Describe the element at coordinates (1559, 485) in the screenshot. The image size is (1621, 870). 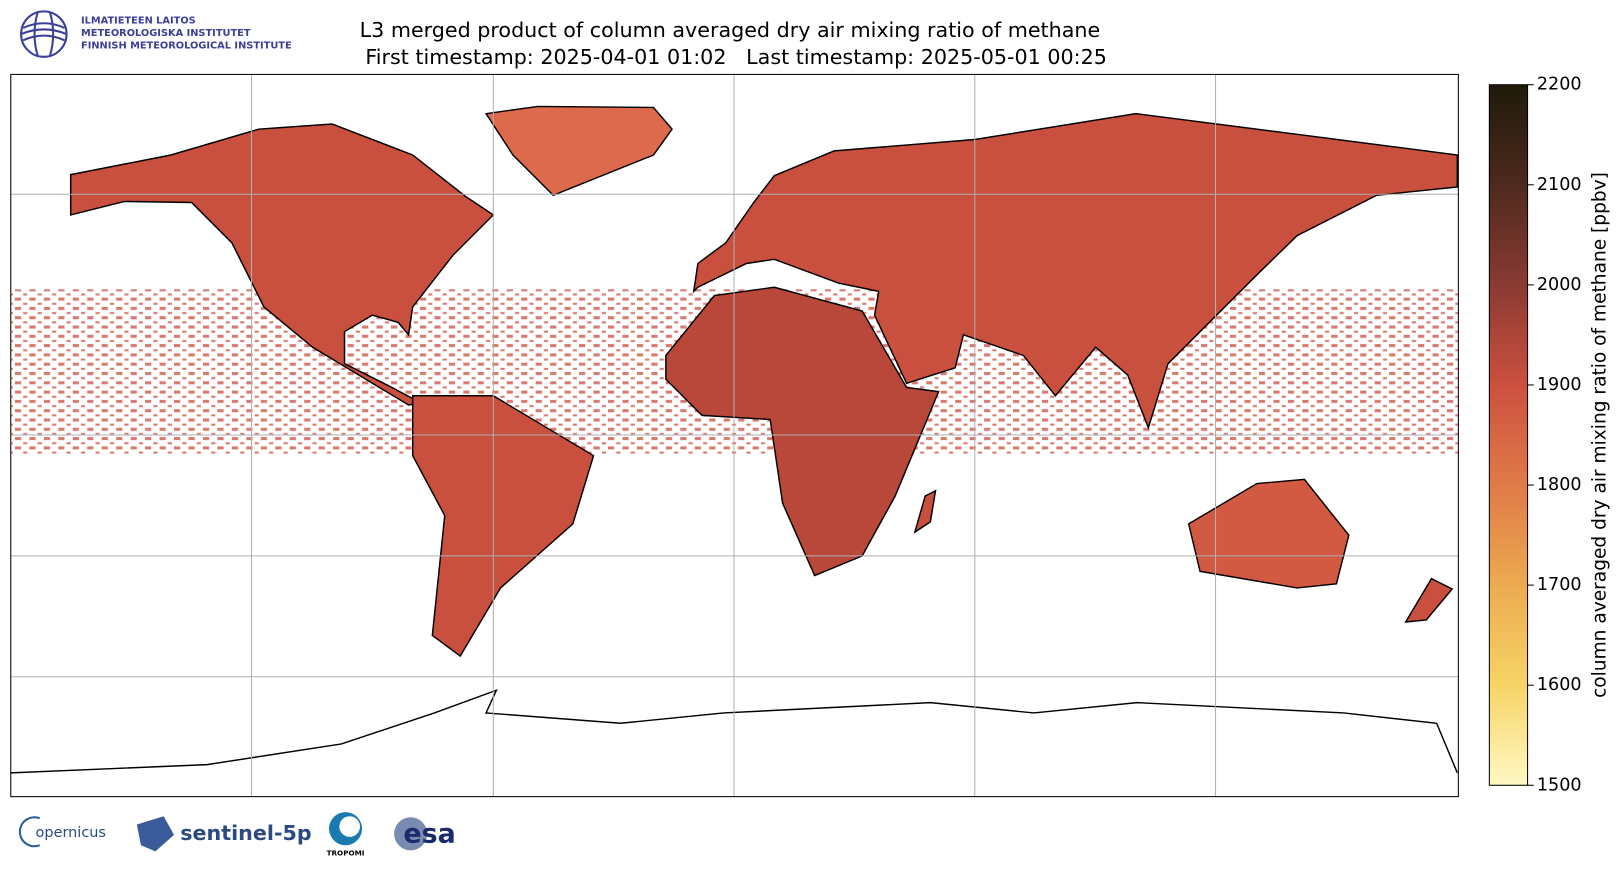
I see `colorbar-tick-label: 1800` at that location.